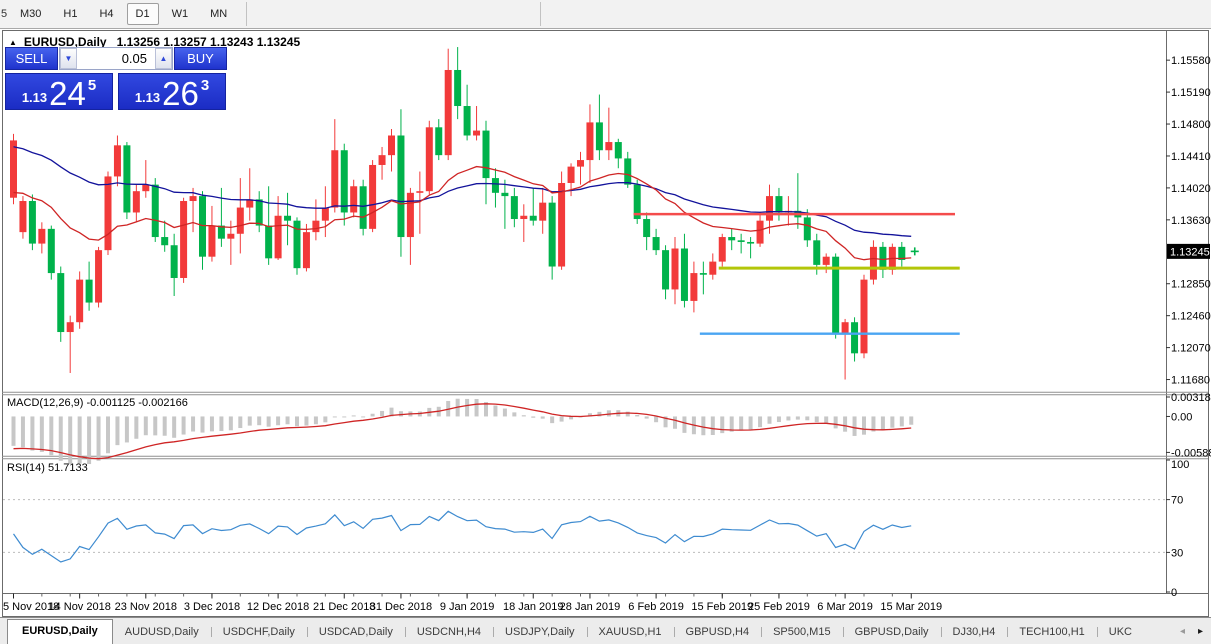  I want to click on tf-button-d1: D1, so click(142, 14).